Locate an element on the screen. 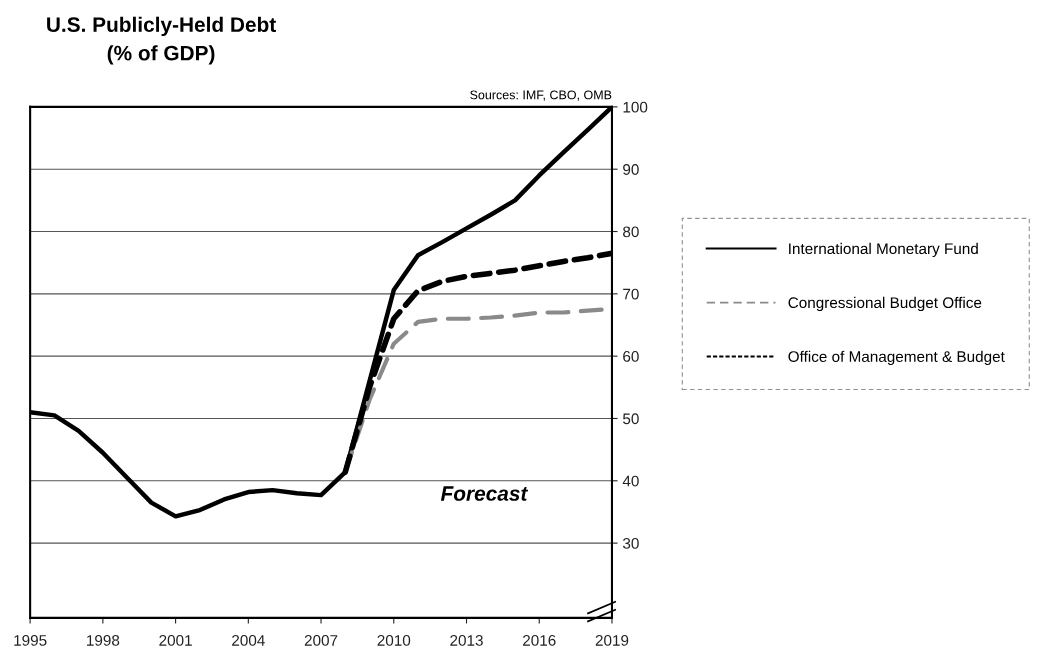 This screenshot has width=1039, height=668. y-tick-label: 90 is located at coordinates (631, 169).